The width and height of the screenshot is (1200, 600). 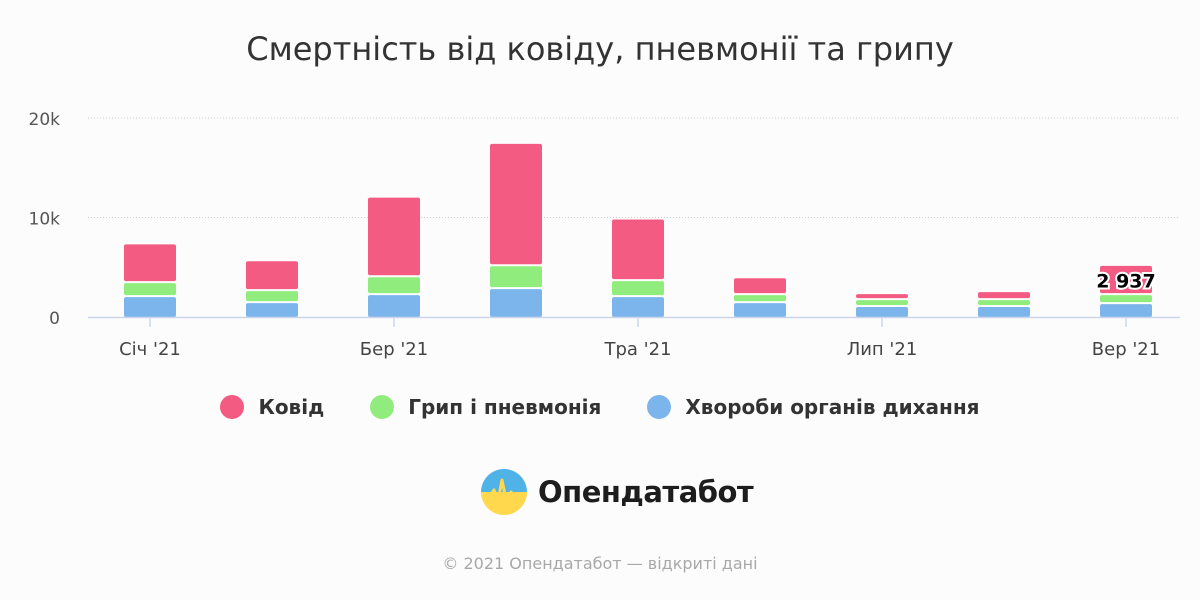 I want to click on data-label: 2 937, so click(x=1126, y=281).